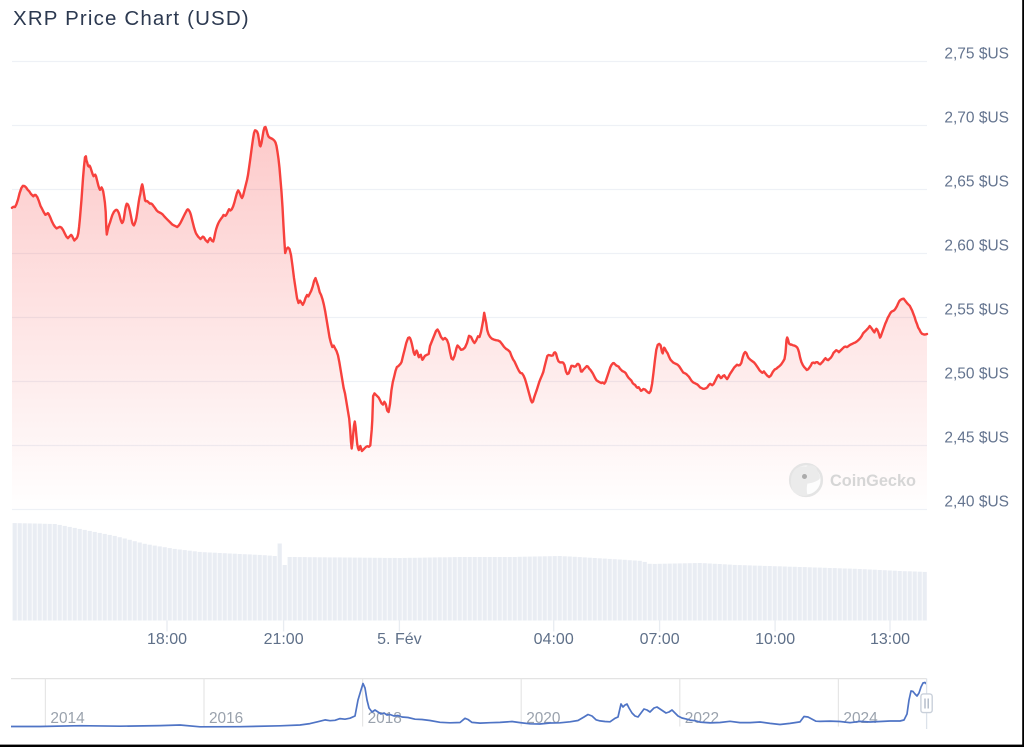 This screenshot has width=1024, height=747. I want to click on svg-text: 2016, so click(226, 718).